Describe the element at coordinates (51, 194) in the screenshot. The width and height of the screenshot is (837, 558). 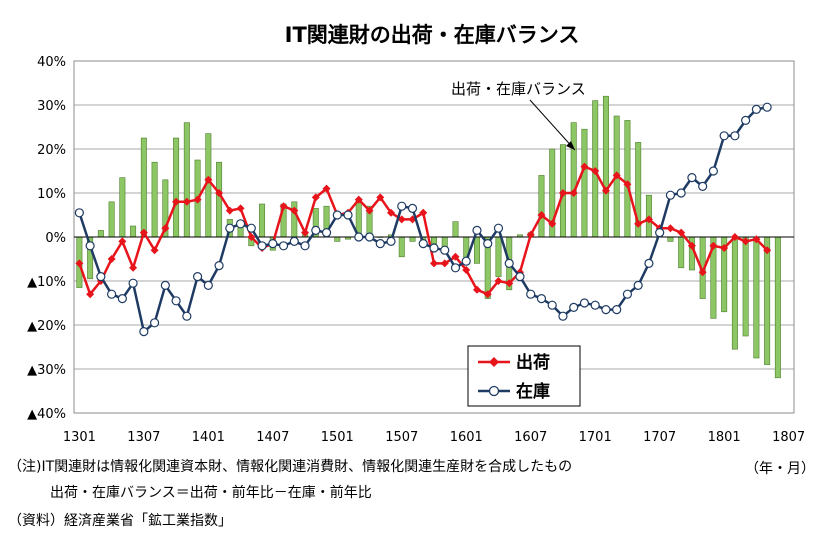
I see `y-tick-label: 10%` at that location.